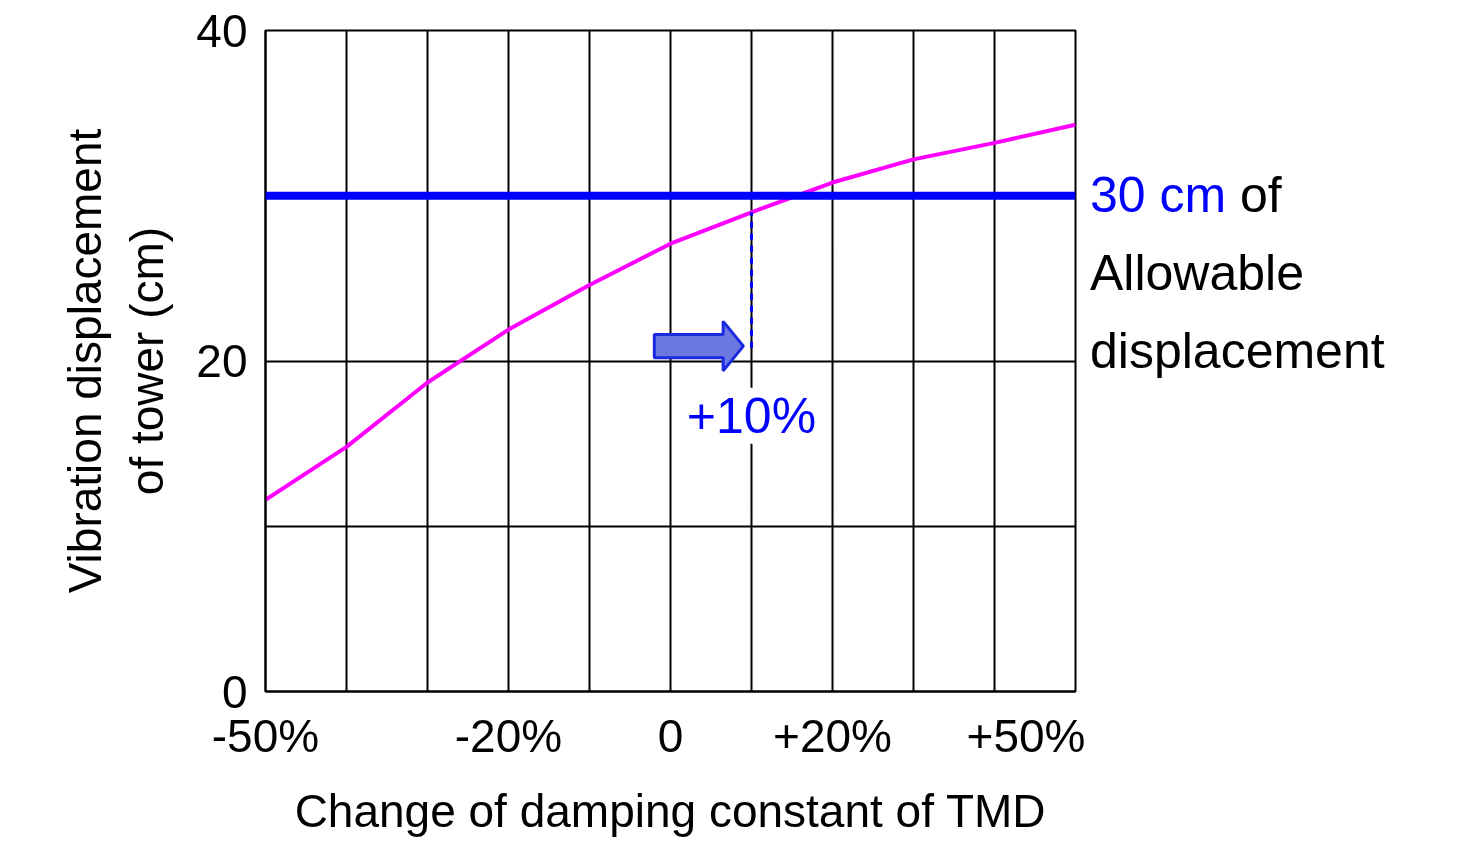  Describe the element at coordinates (832, 735) in the screenshot. I see `x-tick-label: +20%` at that location.